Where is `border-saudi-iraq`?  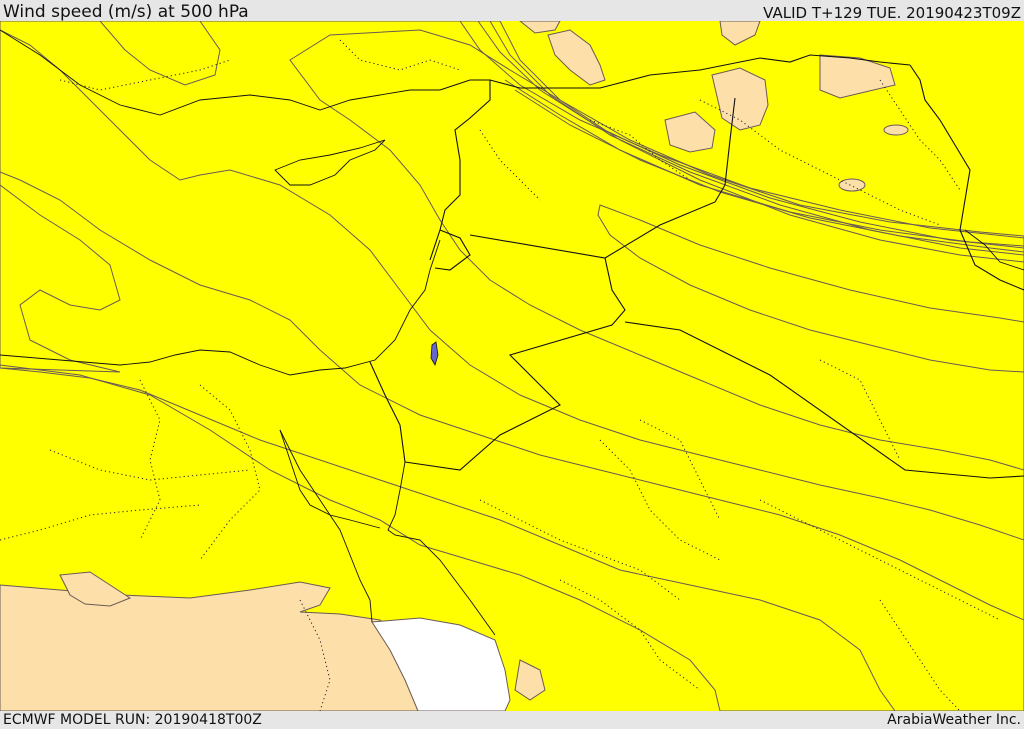
border-saudi-iraq is located at coordinates (824, 400).